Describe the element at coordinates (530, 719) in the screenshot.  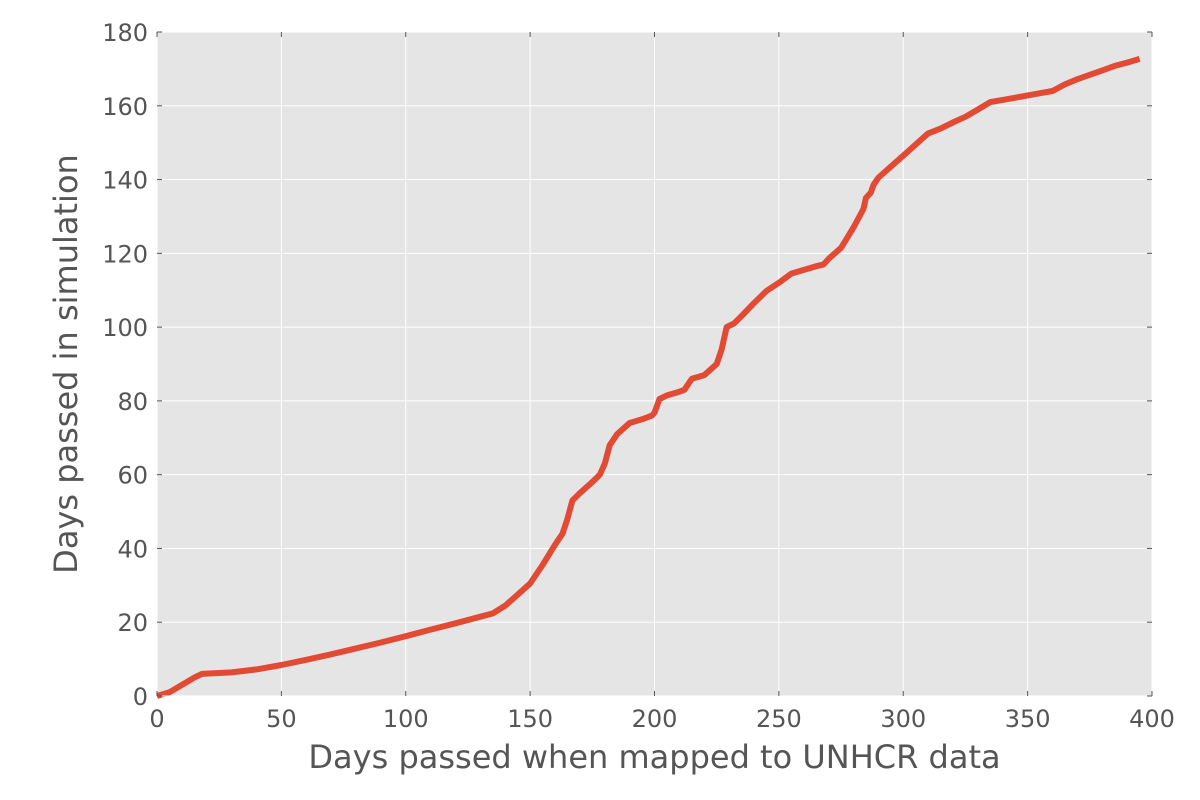
I see `x-tick-label: 150` at that location.